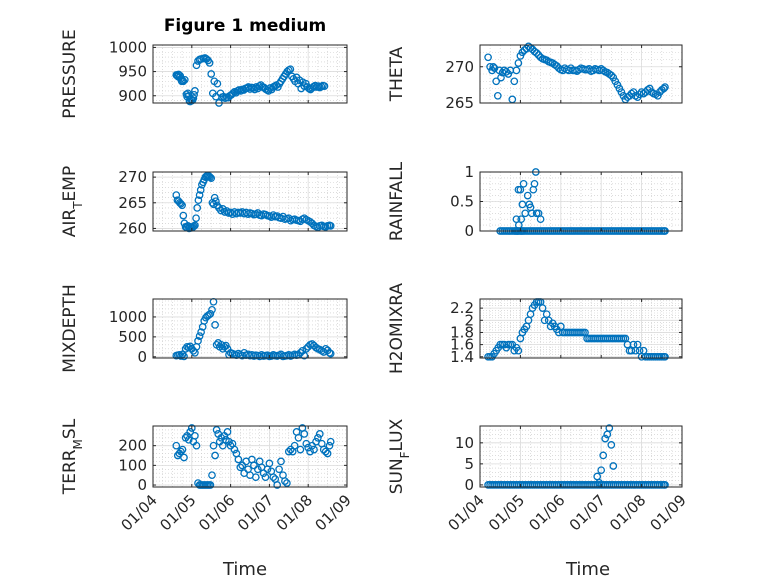  Describe the element at coordinates (462, 357) in the screenshot. I see `y-tick-label: 1.4` at that location.